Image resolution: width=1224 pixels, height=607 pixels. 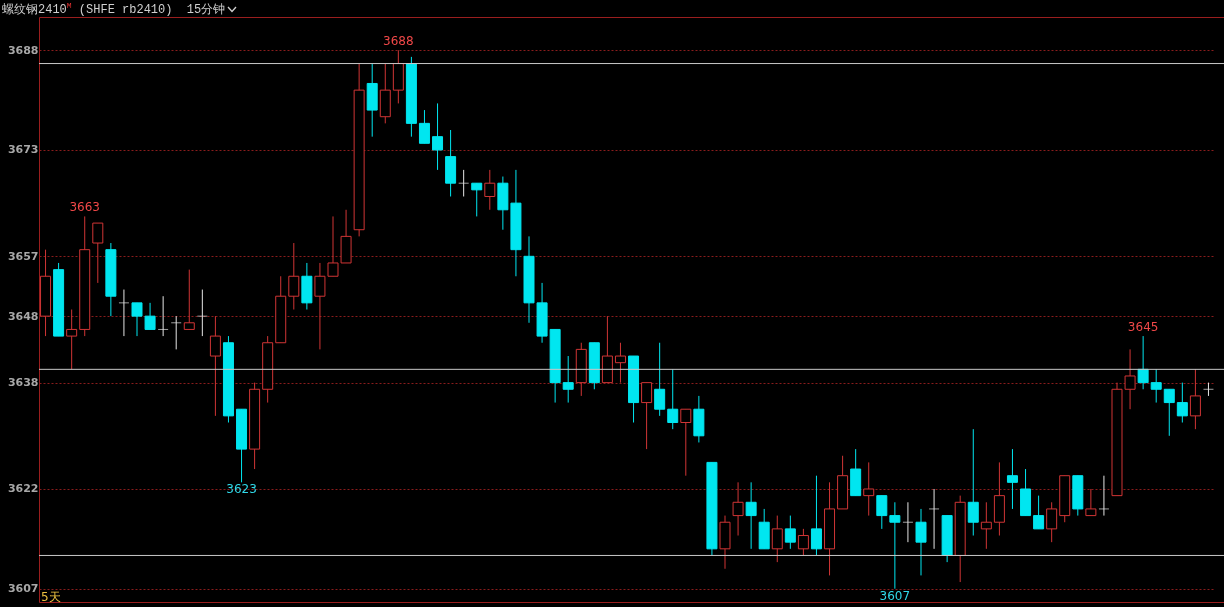 I want to click on y-tick-label: 3673, so click(x=23, y=150).